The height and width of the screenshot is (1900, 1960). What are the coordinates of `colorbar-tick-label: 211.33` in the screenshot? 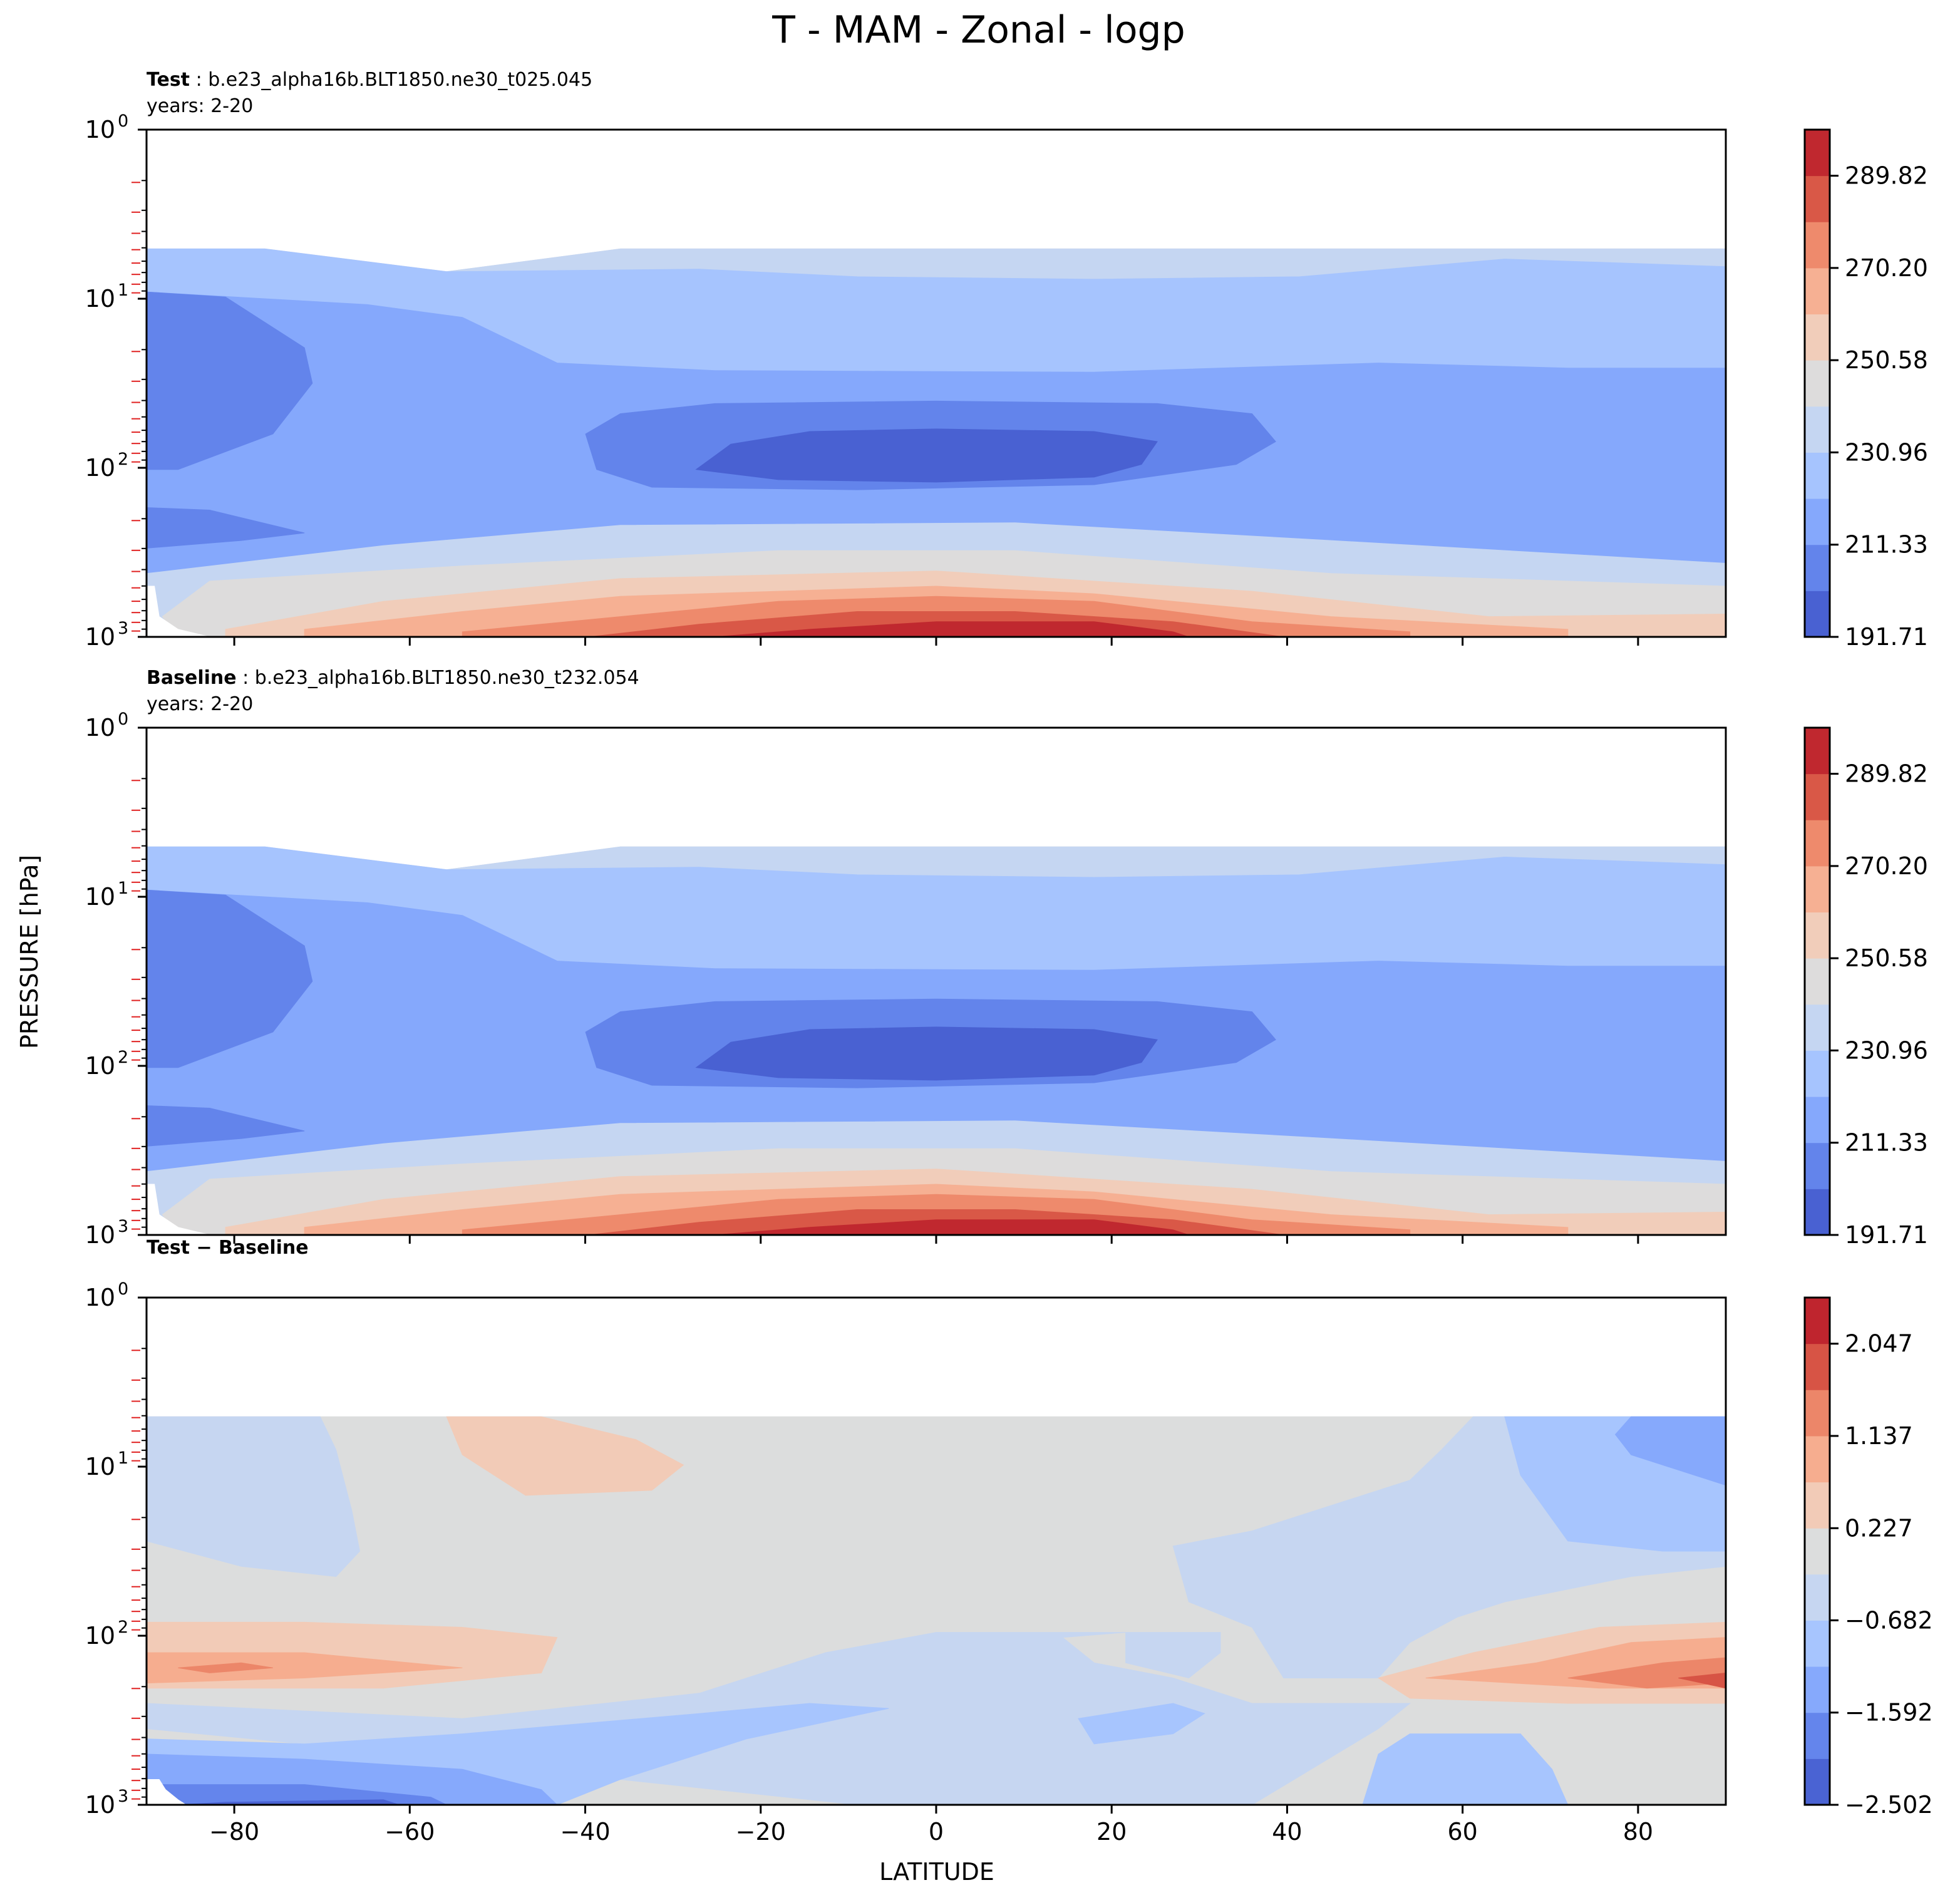 It's located at (1886, 545).